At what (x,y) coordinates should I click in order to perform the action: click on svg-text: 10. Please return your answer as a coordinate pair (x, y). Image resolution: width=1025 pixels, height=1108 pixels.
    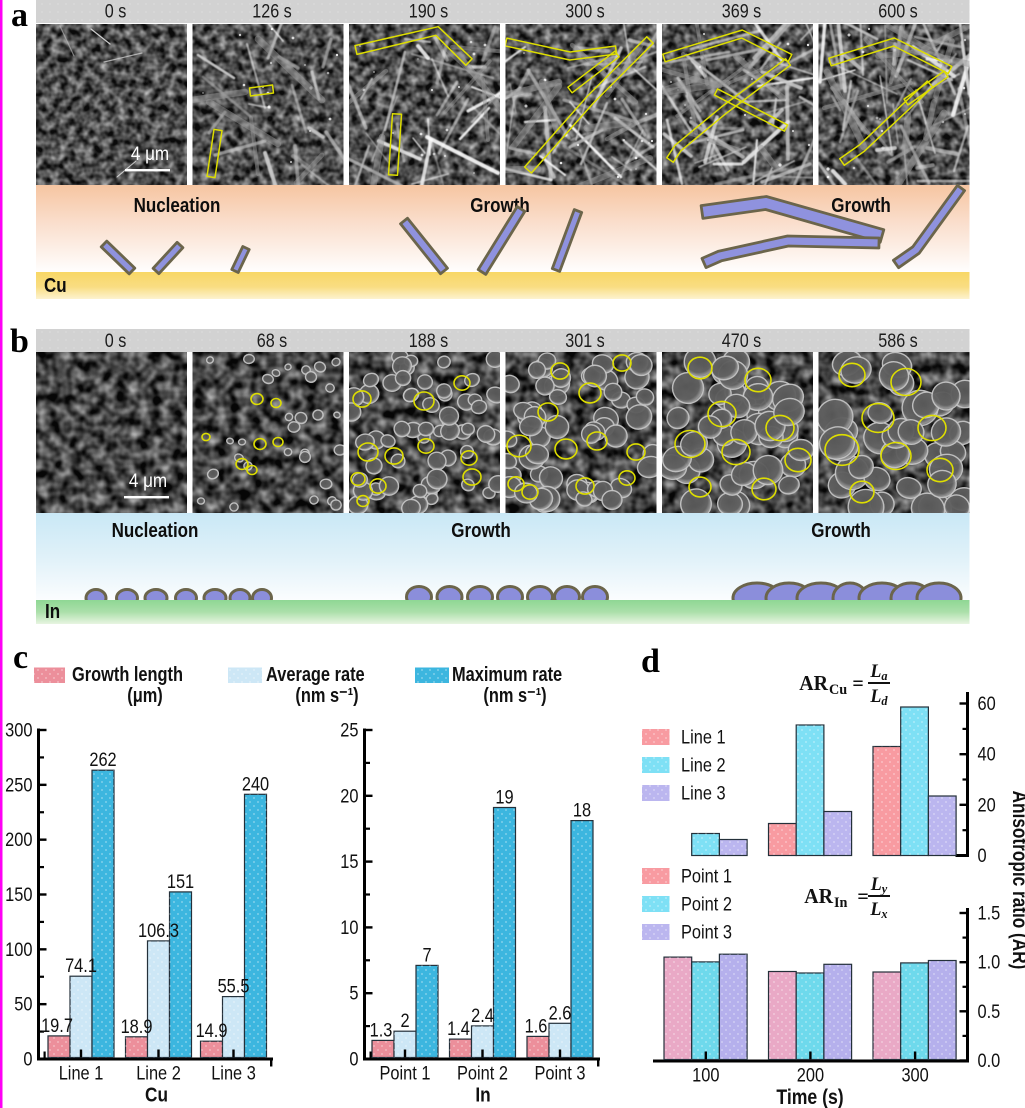
    Looking at the image, I should click on (349, 928).